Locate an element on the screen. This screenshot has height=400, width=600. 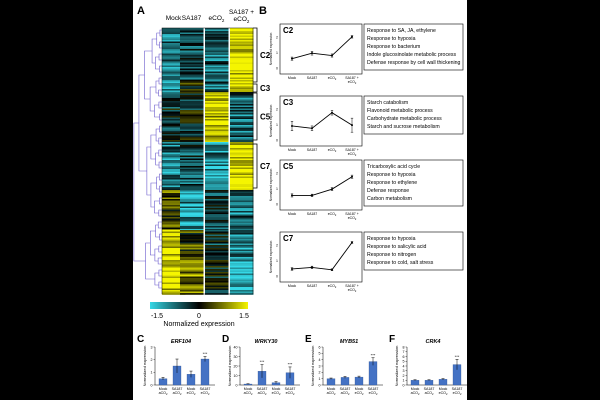
bar-xtick: Mock is located at coordinates (163, 389).